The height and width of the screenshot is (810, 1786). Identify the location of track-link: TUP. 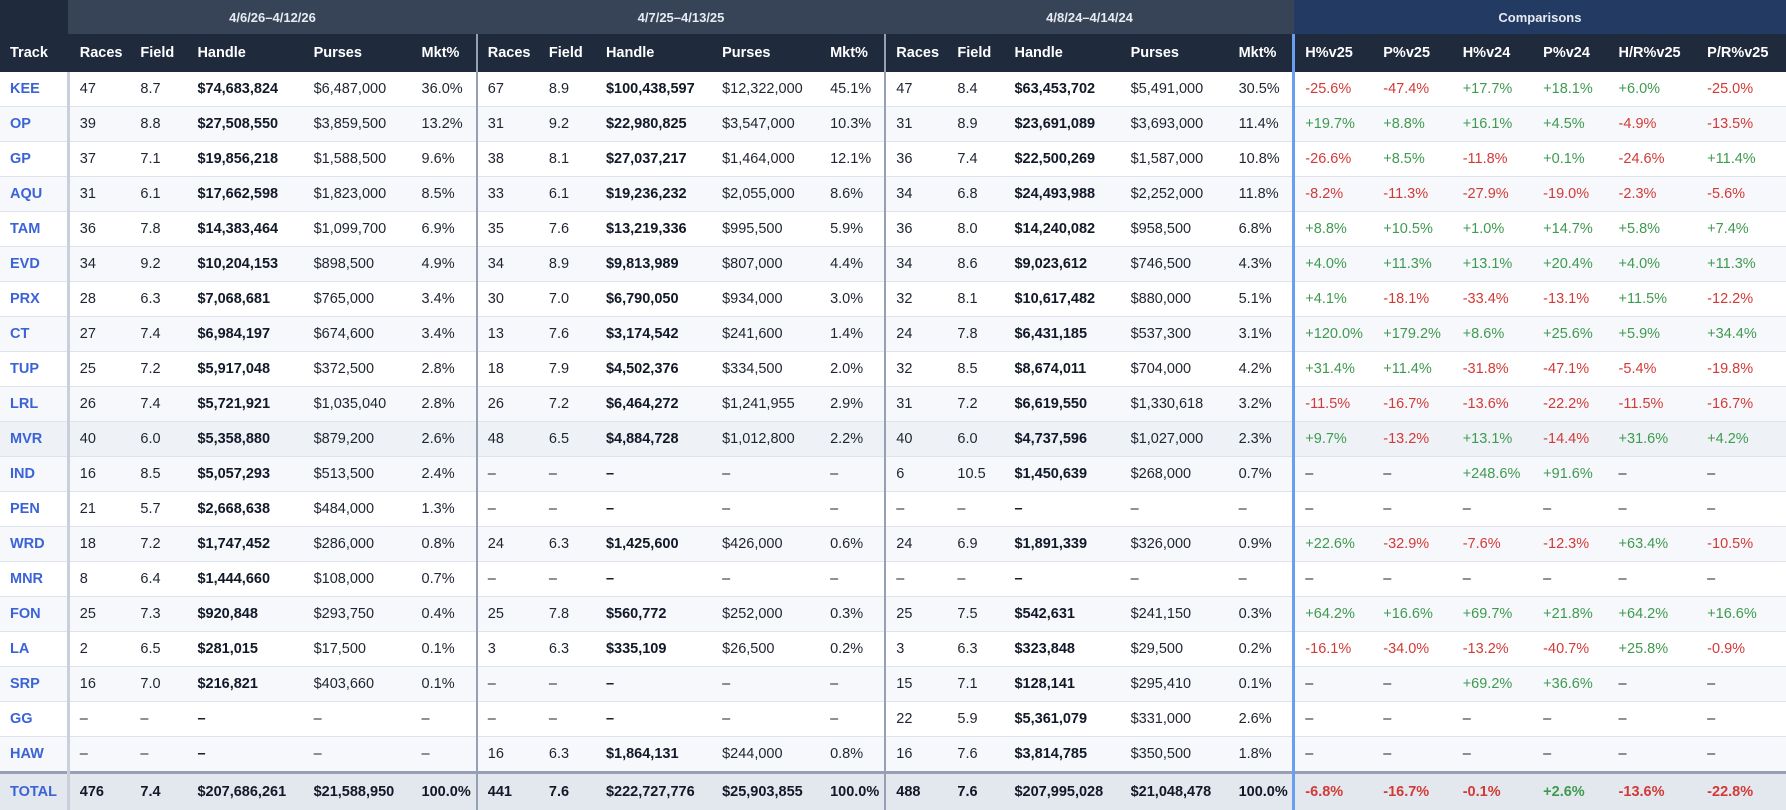
(34, 369).